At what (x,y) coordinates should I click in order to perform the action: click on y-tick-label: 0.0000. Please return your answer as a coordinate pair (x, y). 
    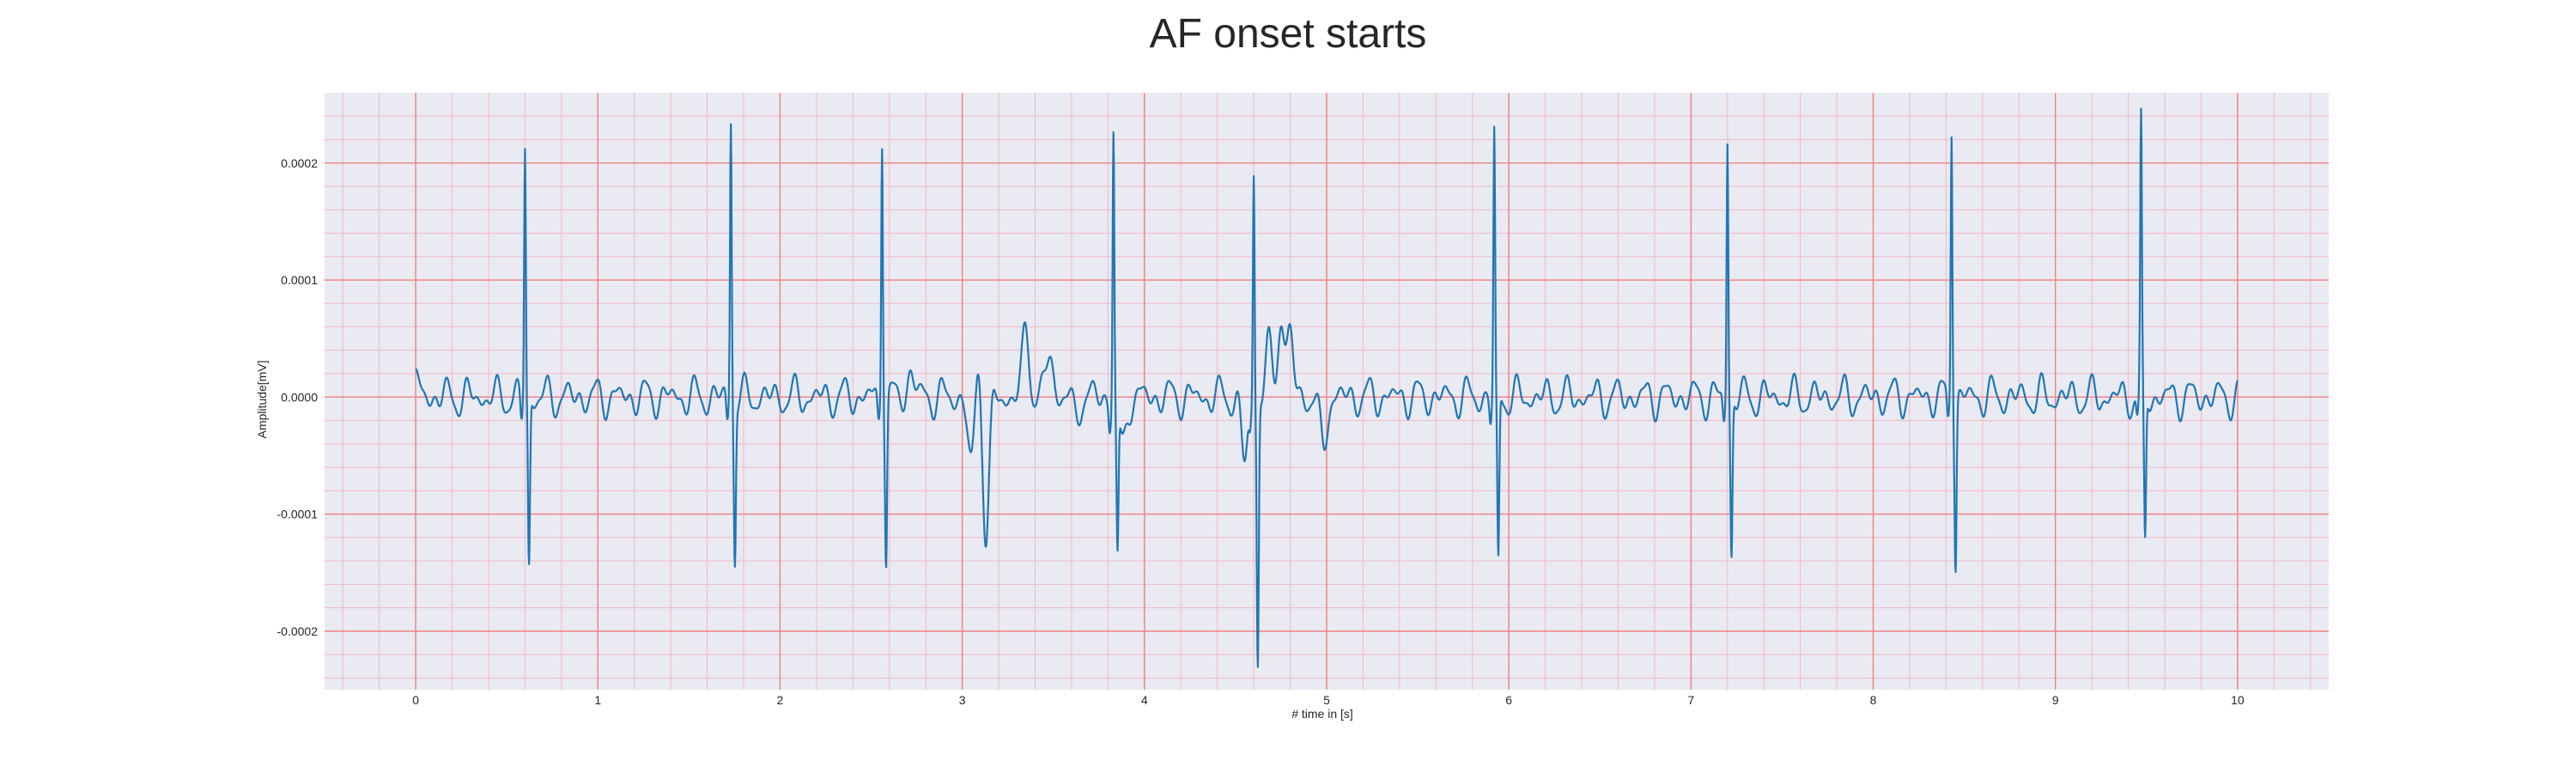
    Looking at the image, I should click on (300, 397).